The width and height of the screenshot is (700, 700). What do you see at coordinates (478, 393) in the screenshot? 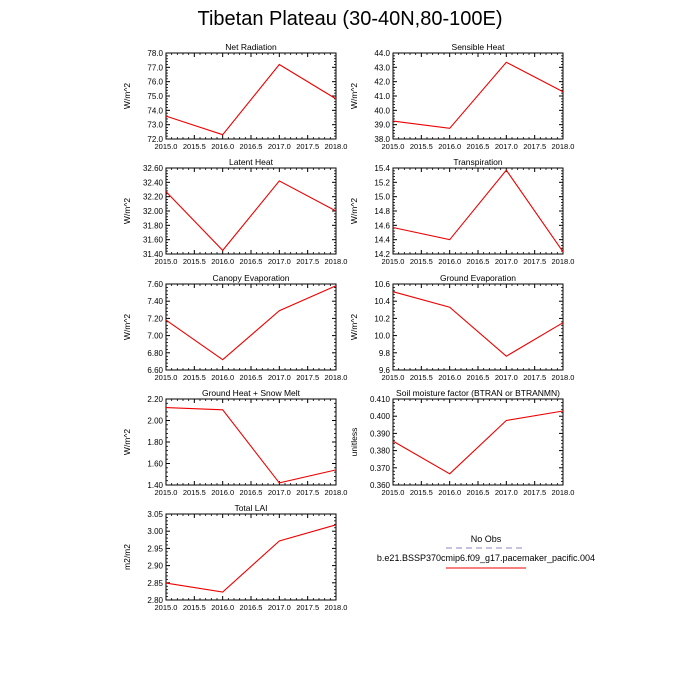
I see `panel-title: Soil moisture factor (BTRAN or BTRANMN)` at bounding box center [478, 393].